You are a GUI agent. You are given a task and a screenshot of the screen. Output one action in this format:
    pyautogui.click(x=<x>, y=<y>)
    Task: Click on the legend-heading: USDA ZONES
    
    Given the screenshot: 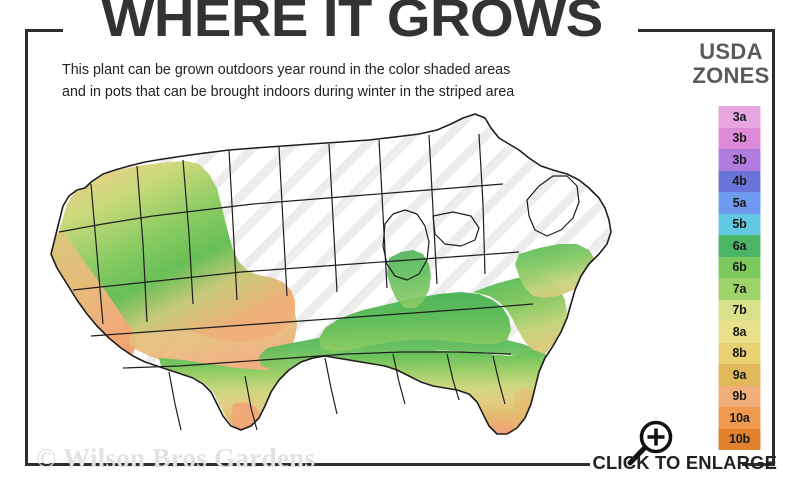 What is the action you would take?
    pyautogui.click(x=731, y=64)
    